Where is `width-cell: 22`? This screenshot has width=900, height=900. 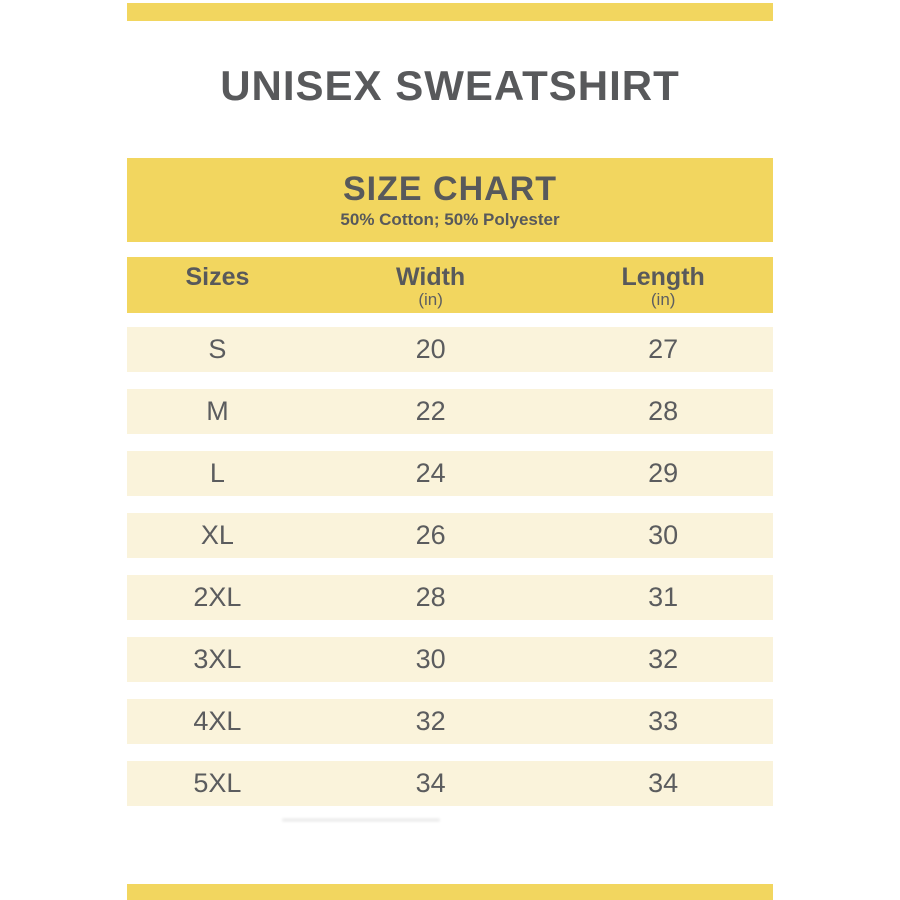
width-cell: 22 is located at coordinates (430, 411).